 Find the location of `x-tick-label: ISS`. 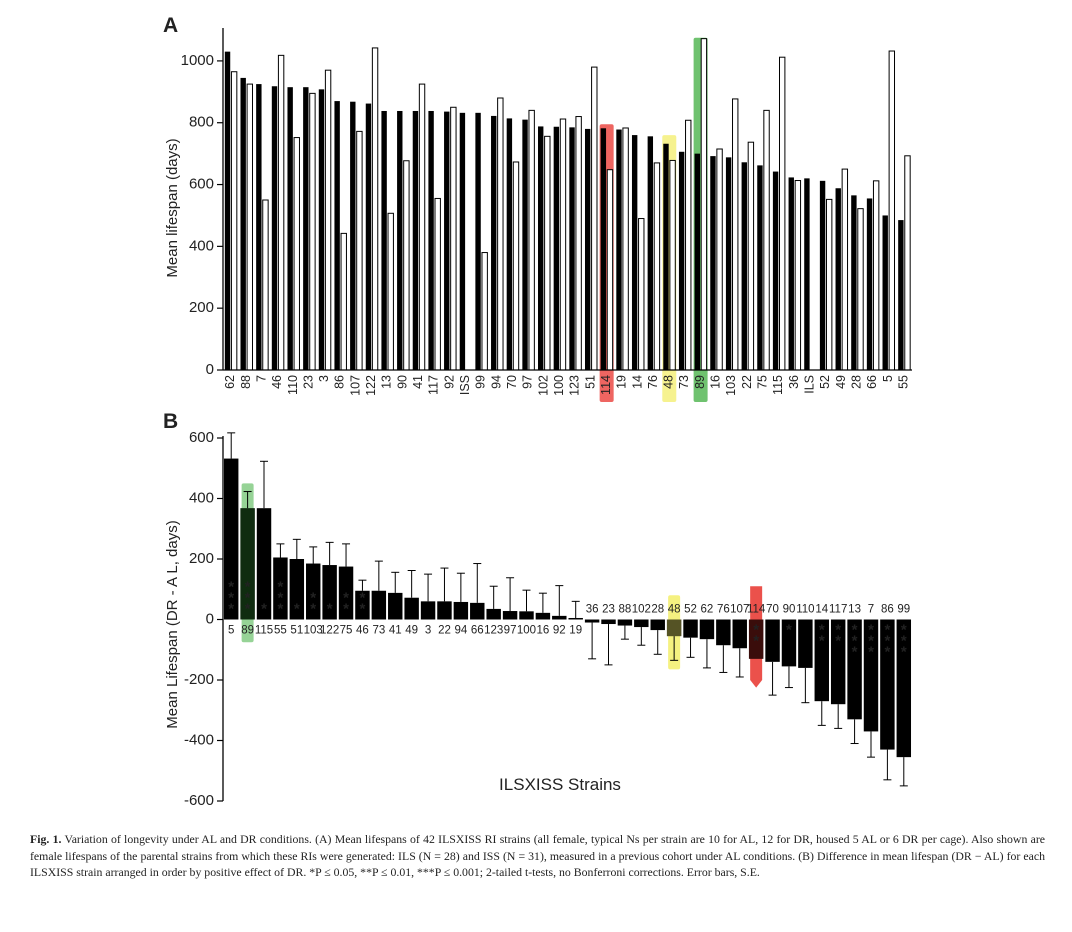

x-tick-label: ISS is located at coordinates (465, 385).